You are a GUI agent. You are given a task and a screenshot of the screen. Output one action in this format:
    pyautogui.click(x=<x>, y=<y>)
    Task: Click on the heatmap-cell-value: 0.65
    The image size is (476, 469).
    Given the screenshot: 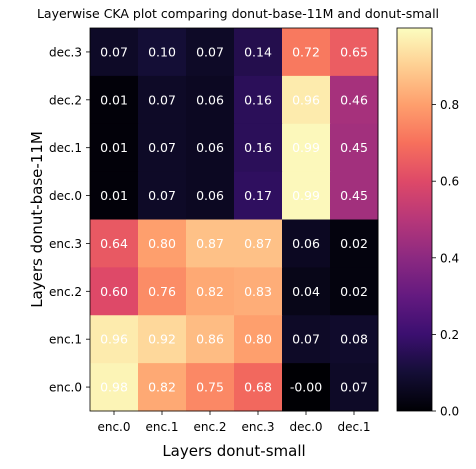 What is the action you would take?
    pyautogui.click(x=354, y=51)
    